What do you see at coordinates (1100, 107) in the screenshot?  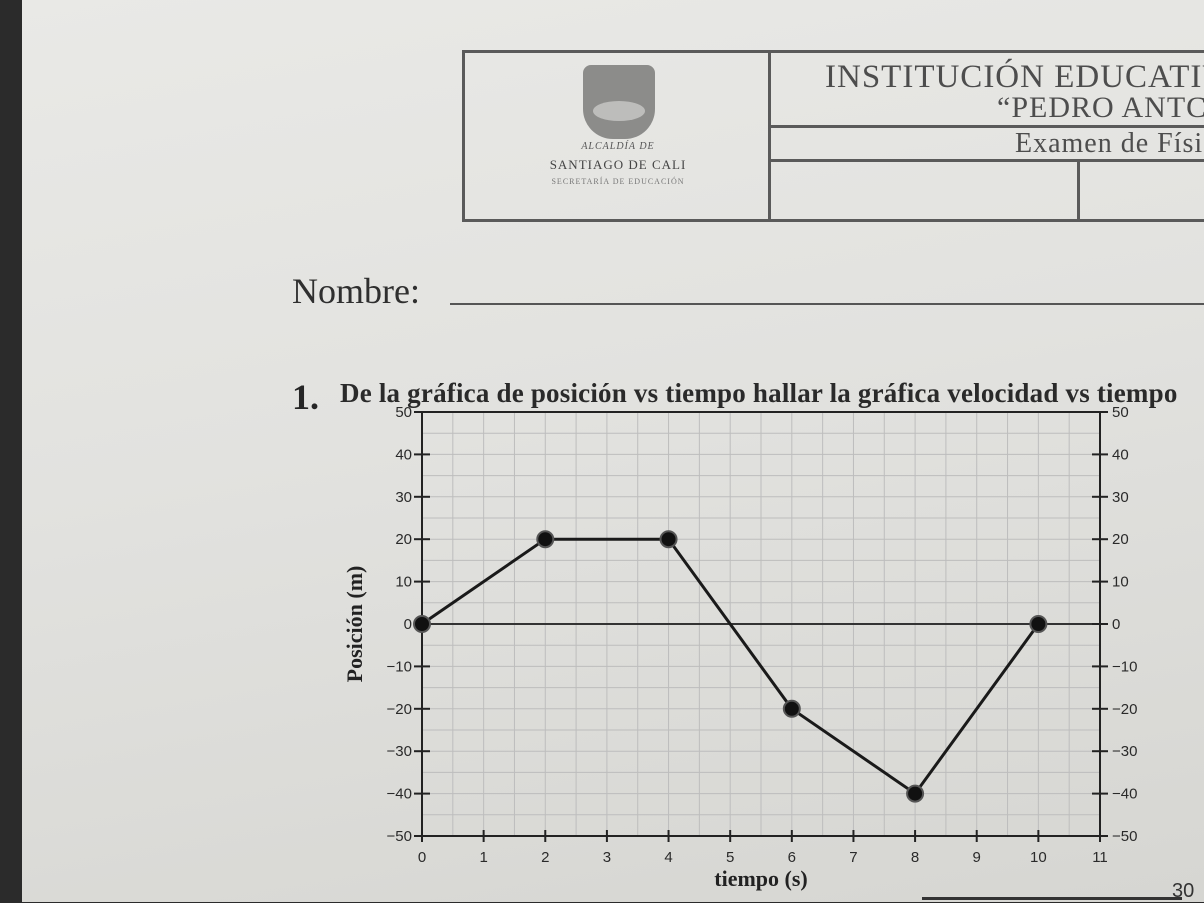 I see `institution-name: “PEDRO ANTC` at bounding box center [1100, 107].